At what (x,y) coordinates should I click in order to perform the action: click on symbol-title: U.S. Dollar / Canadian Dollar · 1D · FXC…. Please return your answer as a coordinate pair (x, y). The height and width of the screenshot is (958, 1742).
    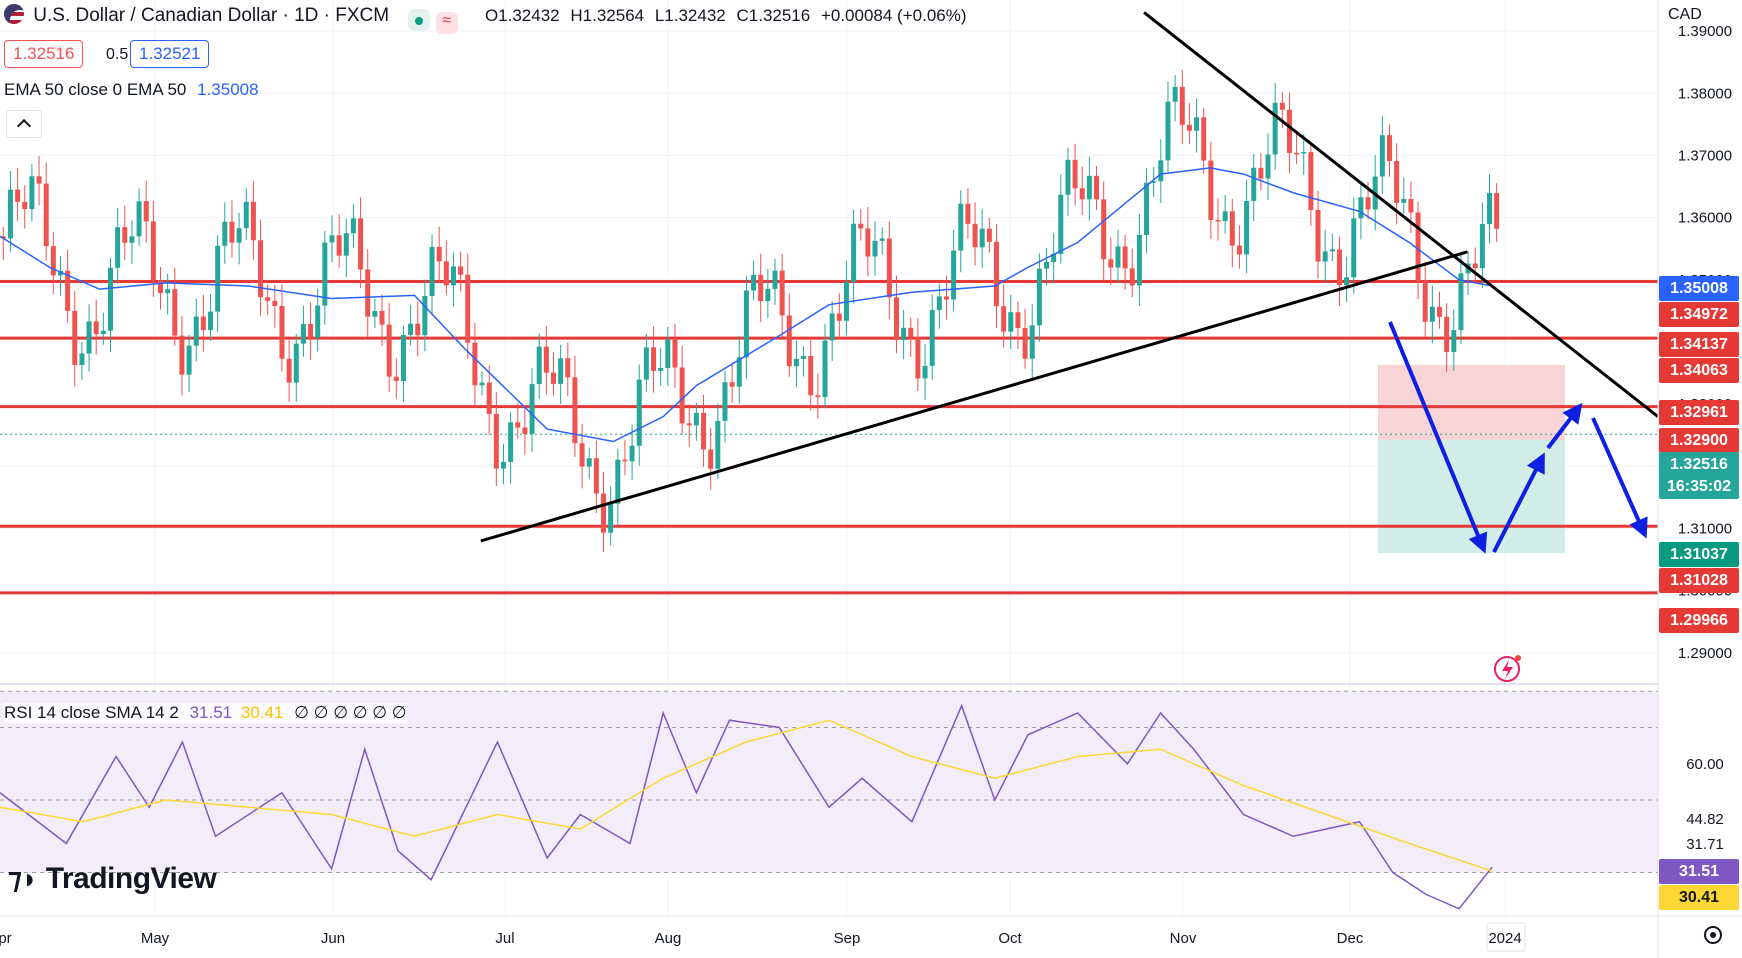
    Looking at the image, I should click on (211, 15).